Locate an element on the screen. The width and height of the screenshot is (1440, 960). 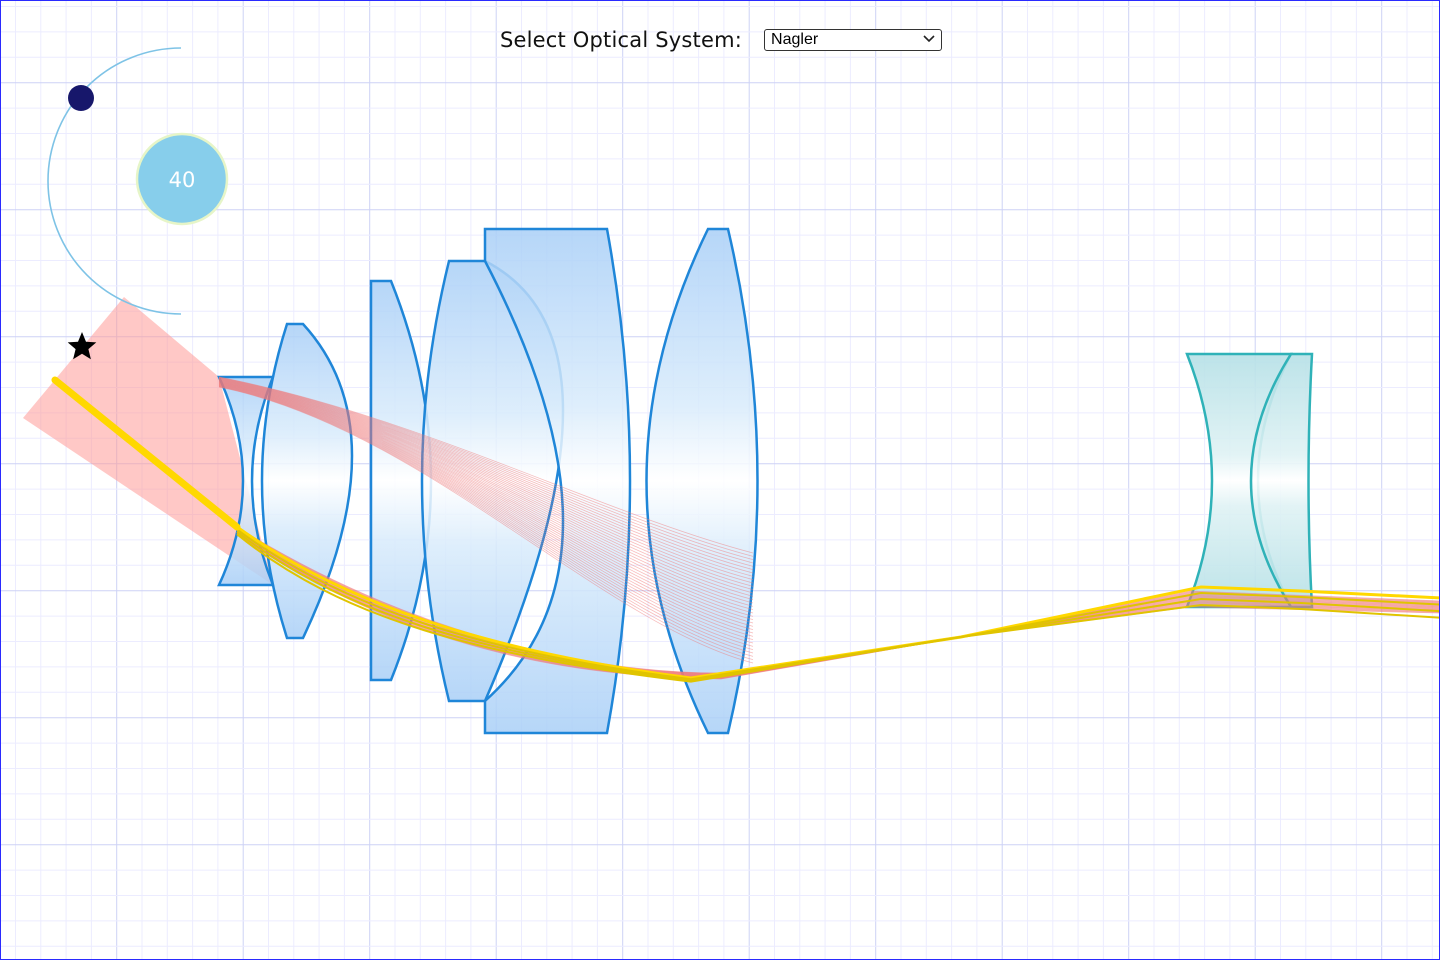
angle-value: 40 is located at coordinates (182, 180).